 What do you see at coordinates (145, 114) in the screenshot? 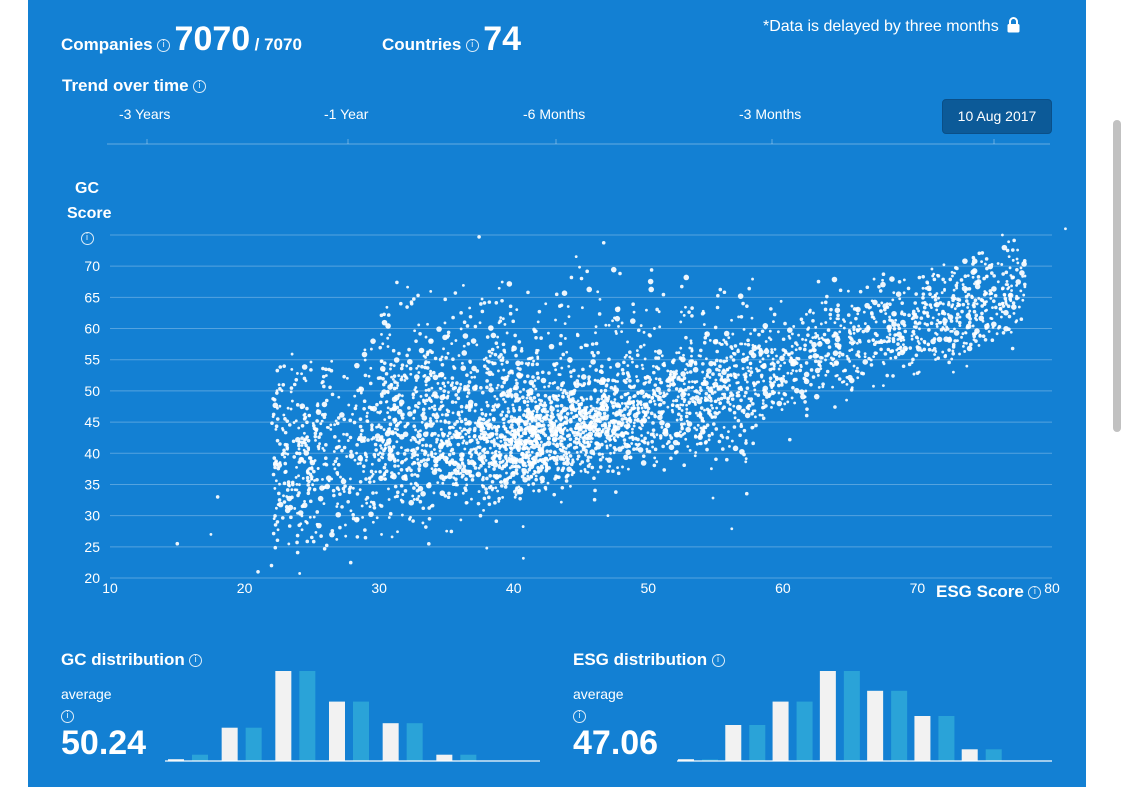
I see `tab-3-years: -3 Years` at bounding box center [145, 114].